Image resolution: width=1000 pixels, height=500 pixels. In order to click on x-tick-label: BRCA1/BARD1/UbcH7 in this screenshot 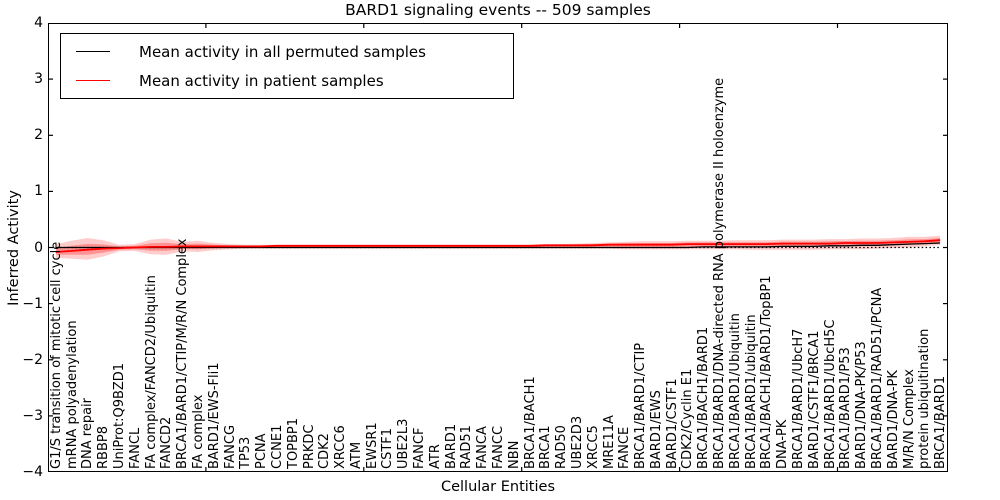, I will do `click(798, 398)`.